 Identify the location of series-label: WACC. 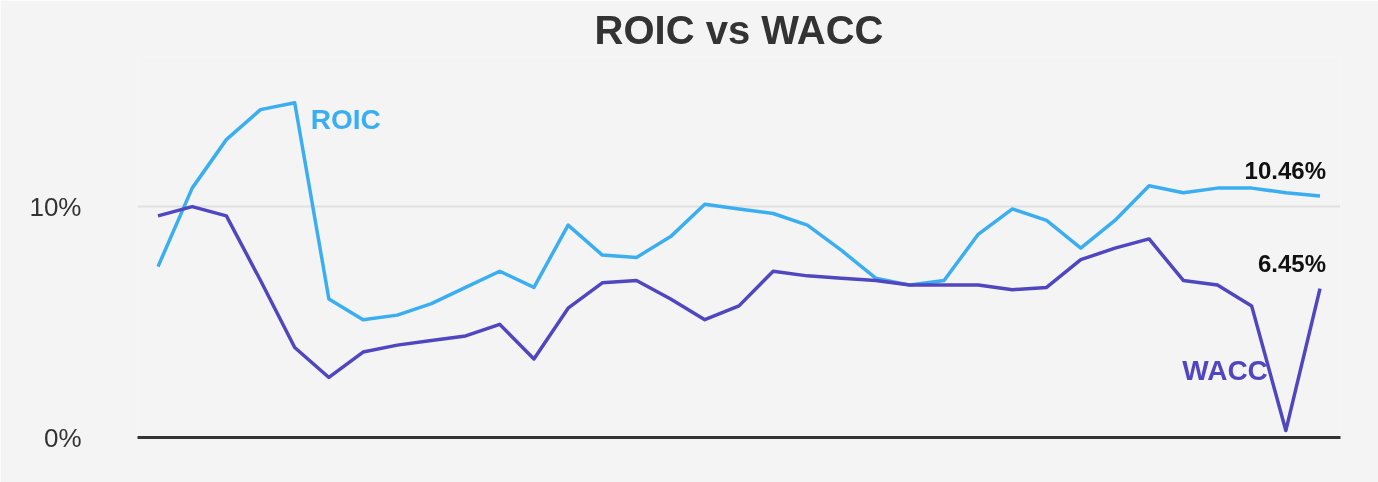
(1225, 370).